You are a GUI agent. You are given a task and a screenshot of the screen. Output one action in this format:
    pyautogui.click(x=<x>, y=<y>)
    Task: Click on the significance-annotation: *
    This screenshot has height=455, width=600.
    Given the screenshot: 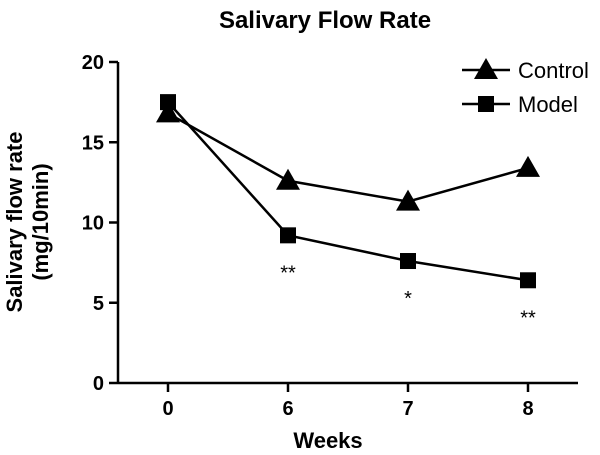 What is the action you would take?
    pyautogui.click(x=408, y=299)
    